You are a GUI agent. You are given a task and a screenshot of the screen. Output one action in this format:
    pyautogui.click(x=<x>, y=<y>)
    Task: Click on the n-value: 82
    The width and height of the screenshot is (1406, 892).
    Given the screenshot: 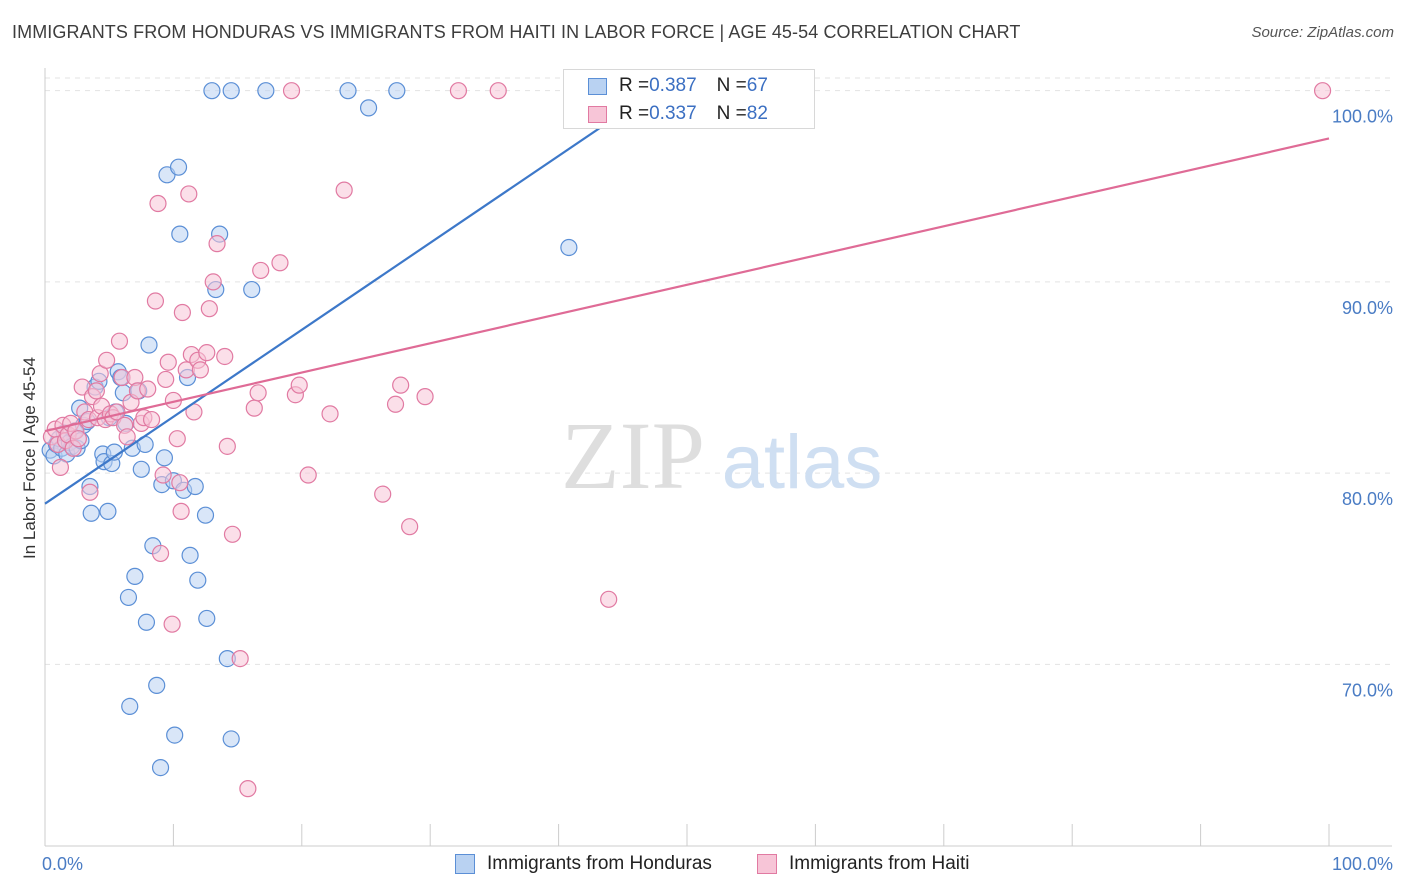 What is the action you would take?
    pyautogui.click(x=757, y=113)
    